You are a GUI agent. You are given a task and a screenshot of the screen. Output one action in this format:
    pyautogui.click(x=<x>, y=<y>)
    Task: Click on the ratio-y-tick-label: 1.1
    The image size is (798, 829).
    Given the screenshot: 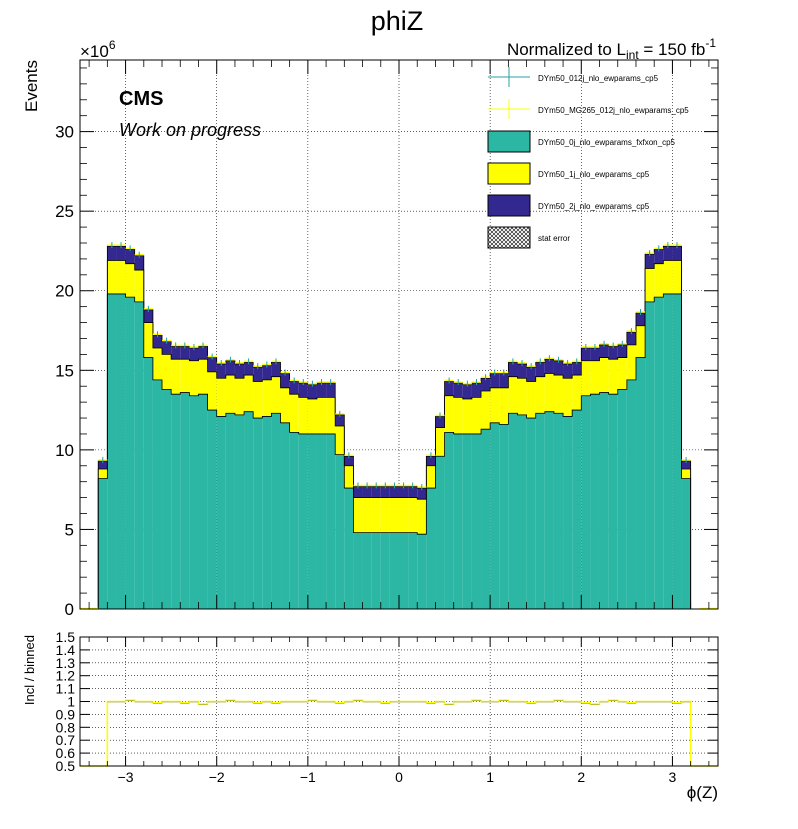 What is the action you would take?
    pyautogui.click(x=66, y=689)
    